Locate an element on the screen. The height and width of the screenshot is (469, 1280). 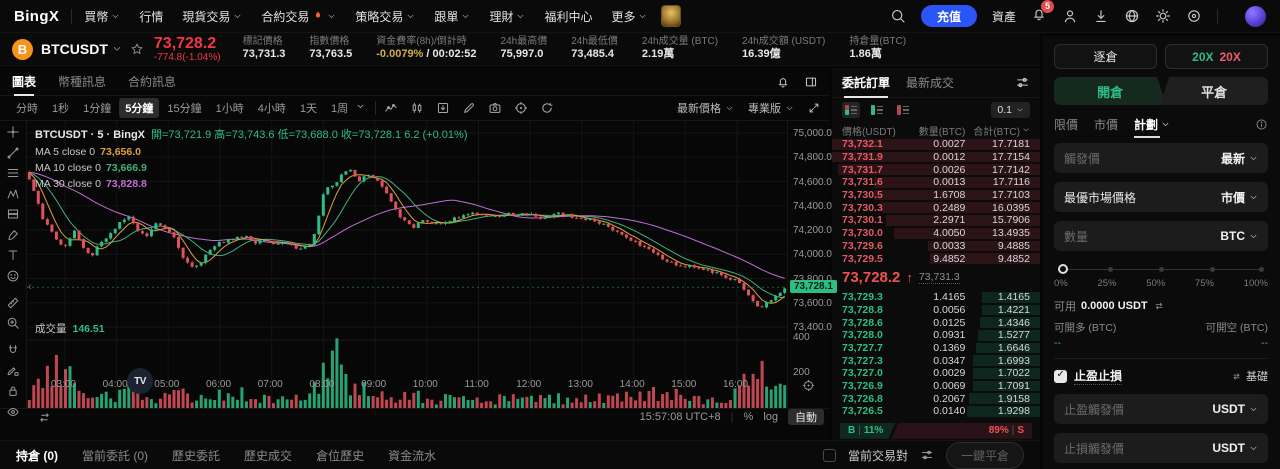
timeframe-分時: 分時 is located at coordinates (27, 109).